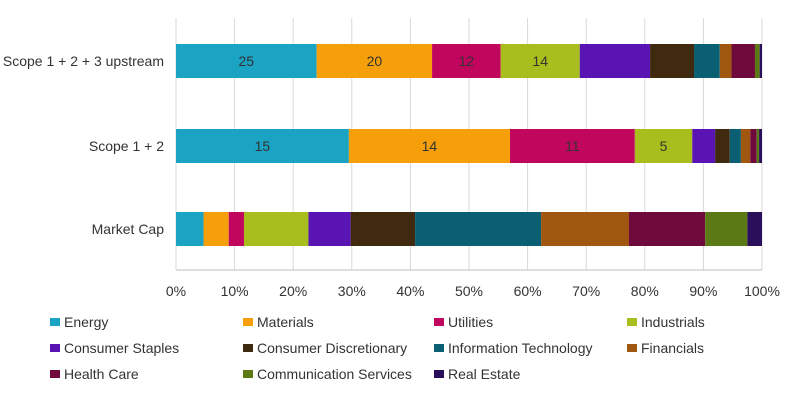 This screenshot has height=401, width=800. What do you see at coordinates (469, 291) in the screenshot?
I see `x-tick-label: 50%` at bounding box center [469, 291].